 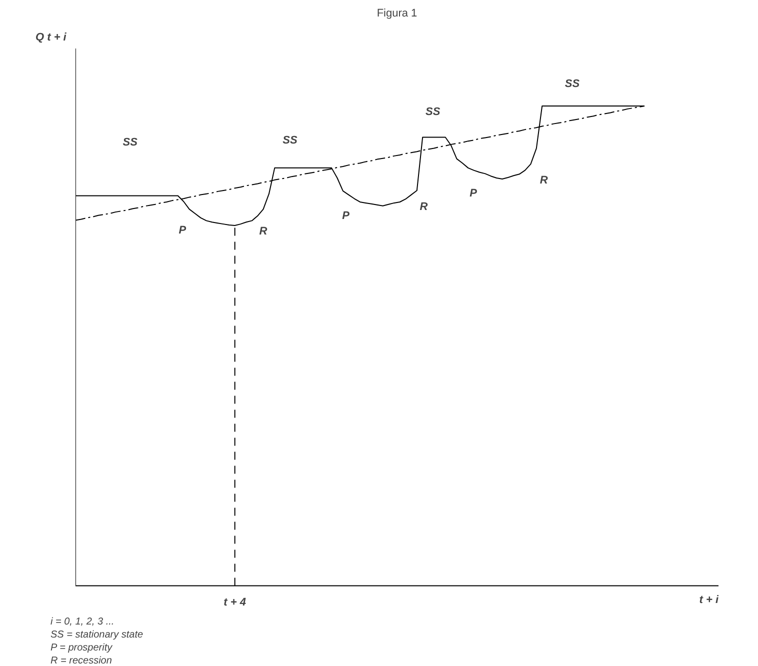 What do you see at coordinates (97, 635) in the screenshot?
I see `text: SS = stationary state` at bounding box center [97, 635].